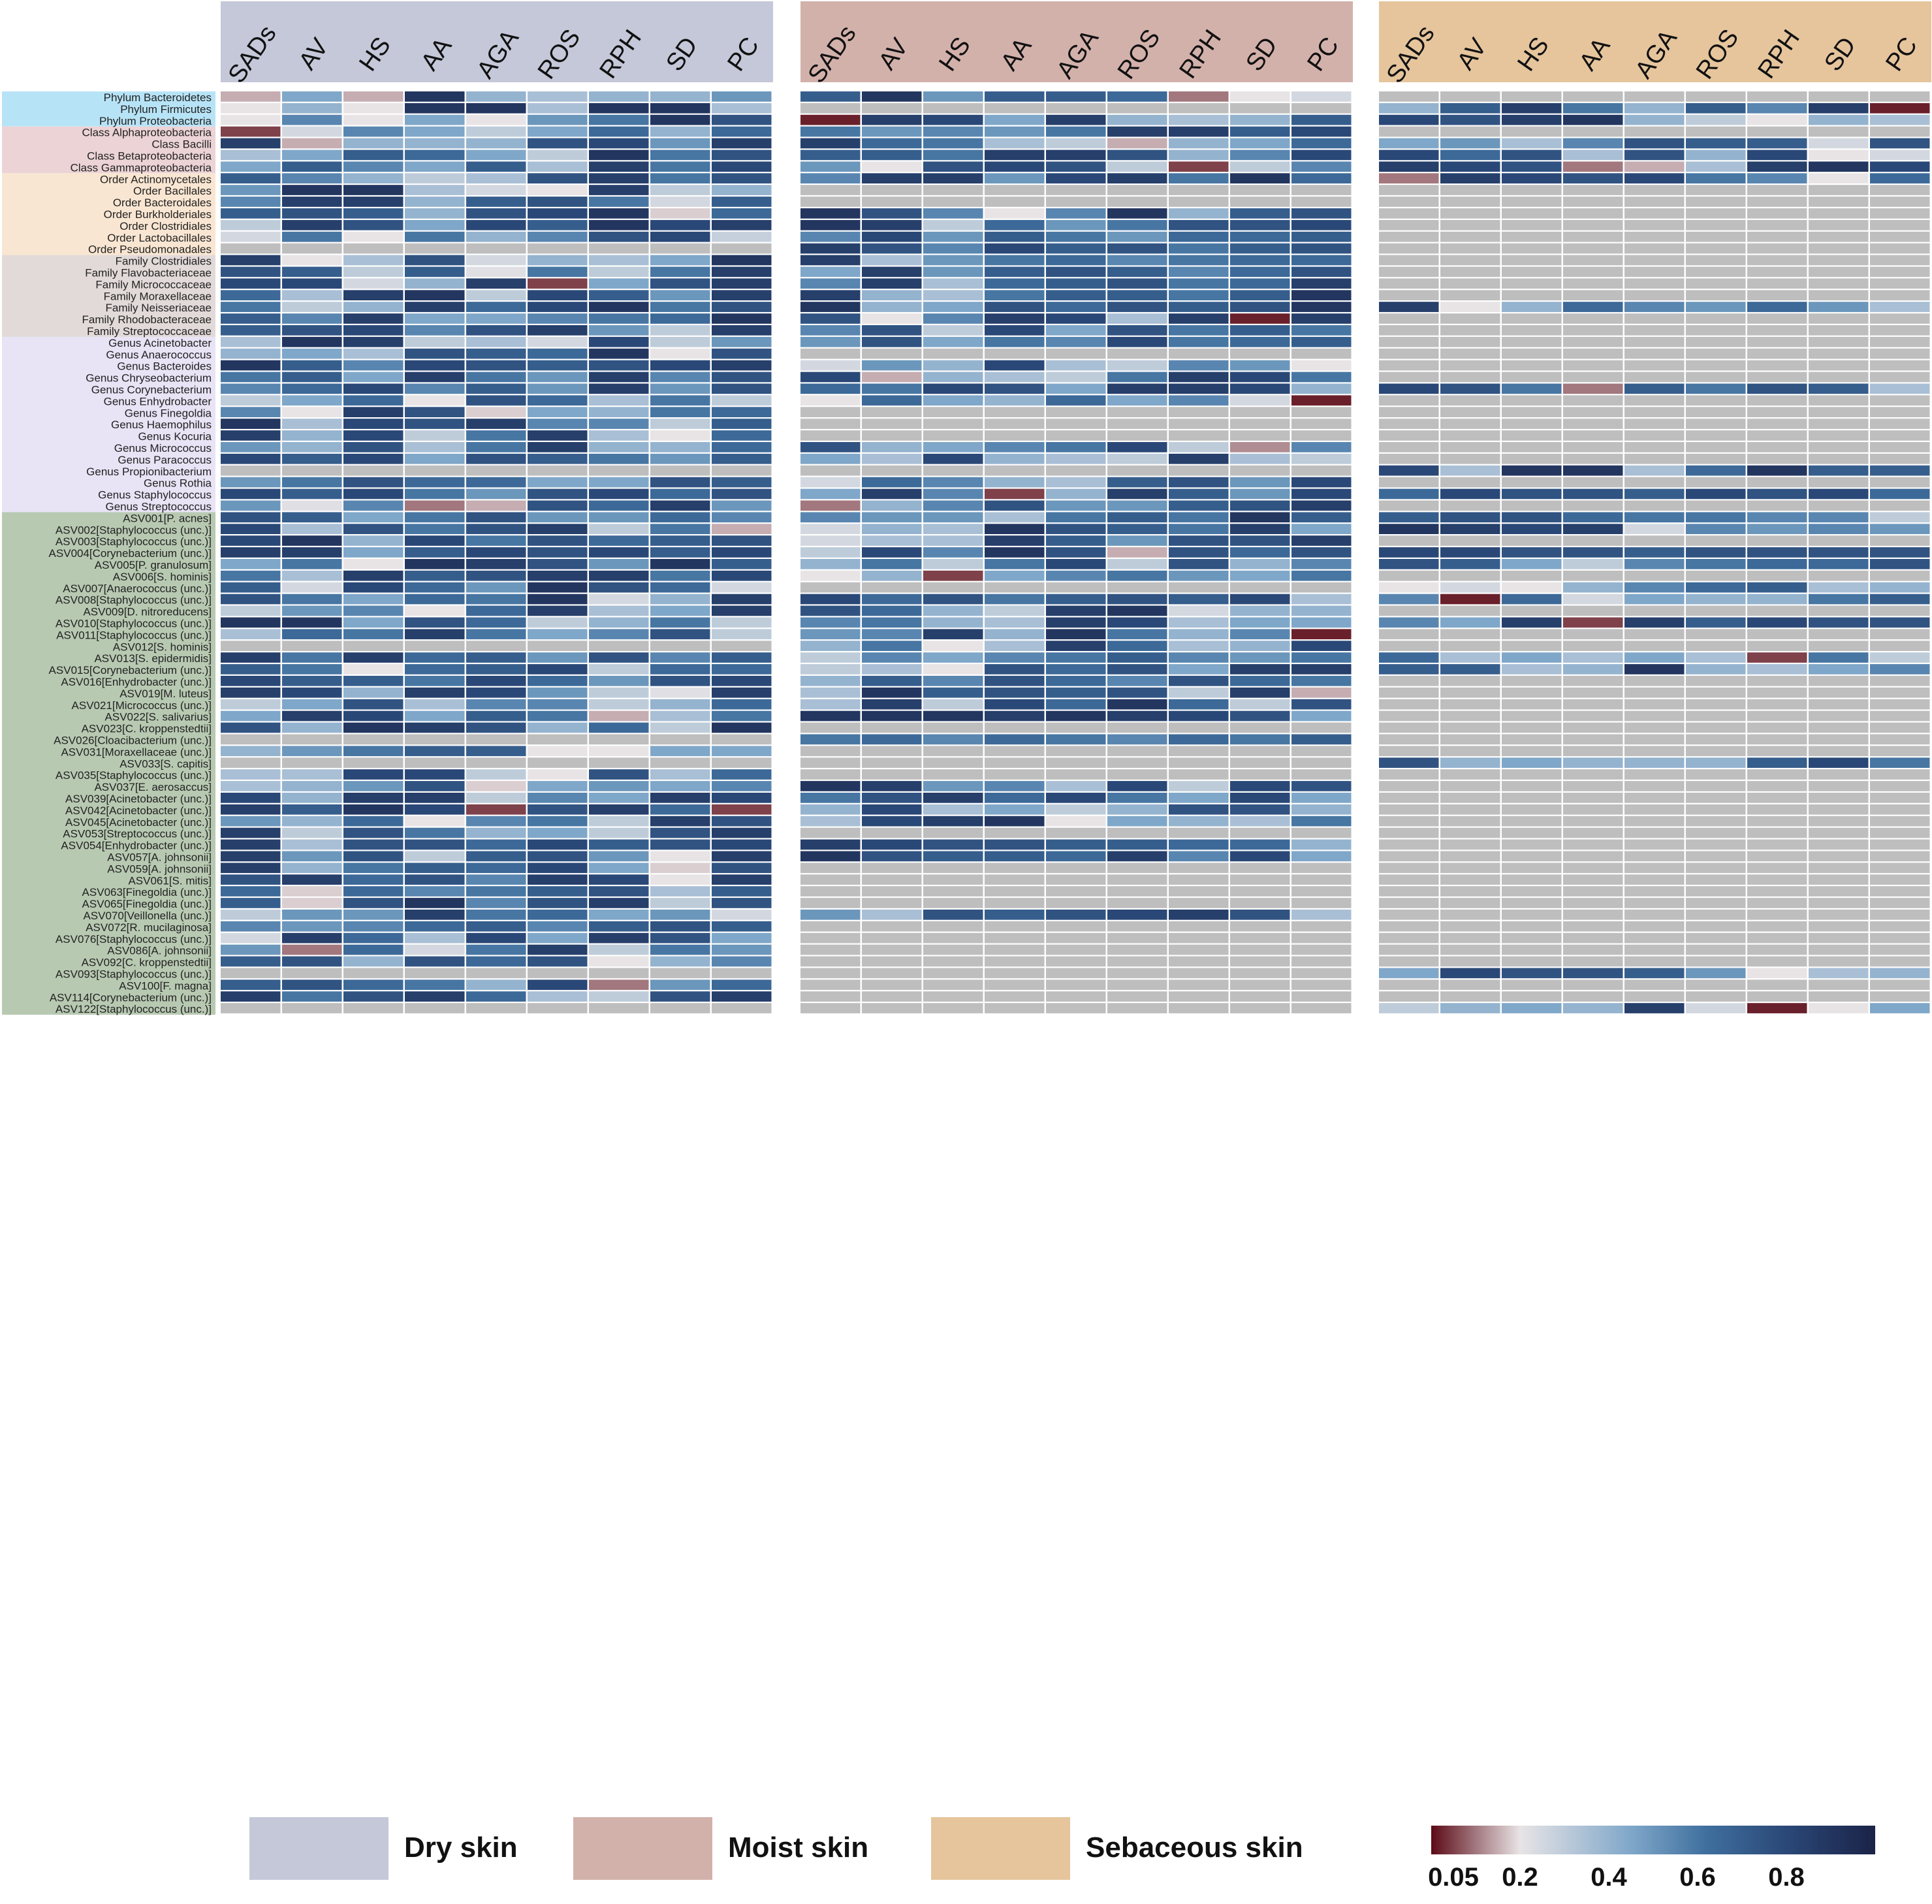 Image resolution: width=1932 pixels, height=1904 pixels. Describe the element at coordinates (1697, 1877) in the screenshot. I see `colorbar-tick-label: 0.6` at that location.